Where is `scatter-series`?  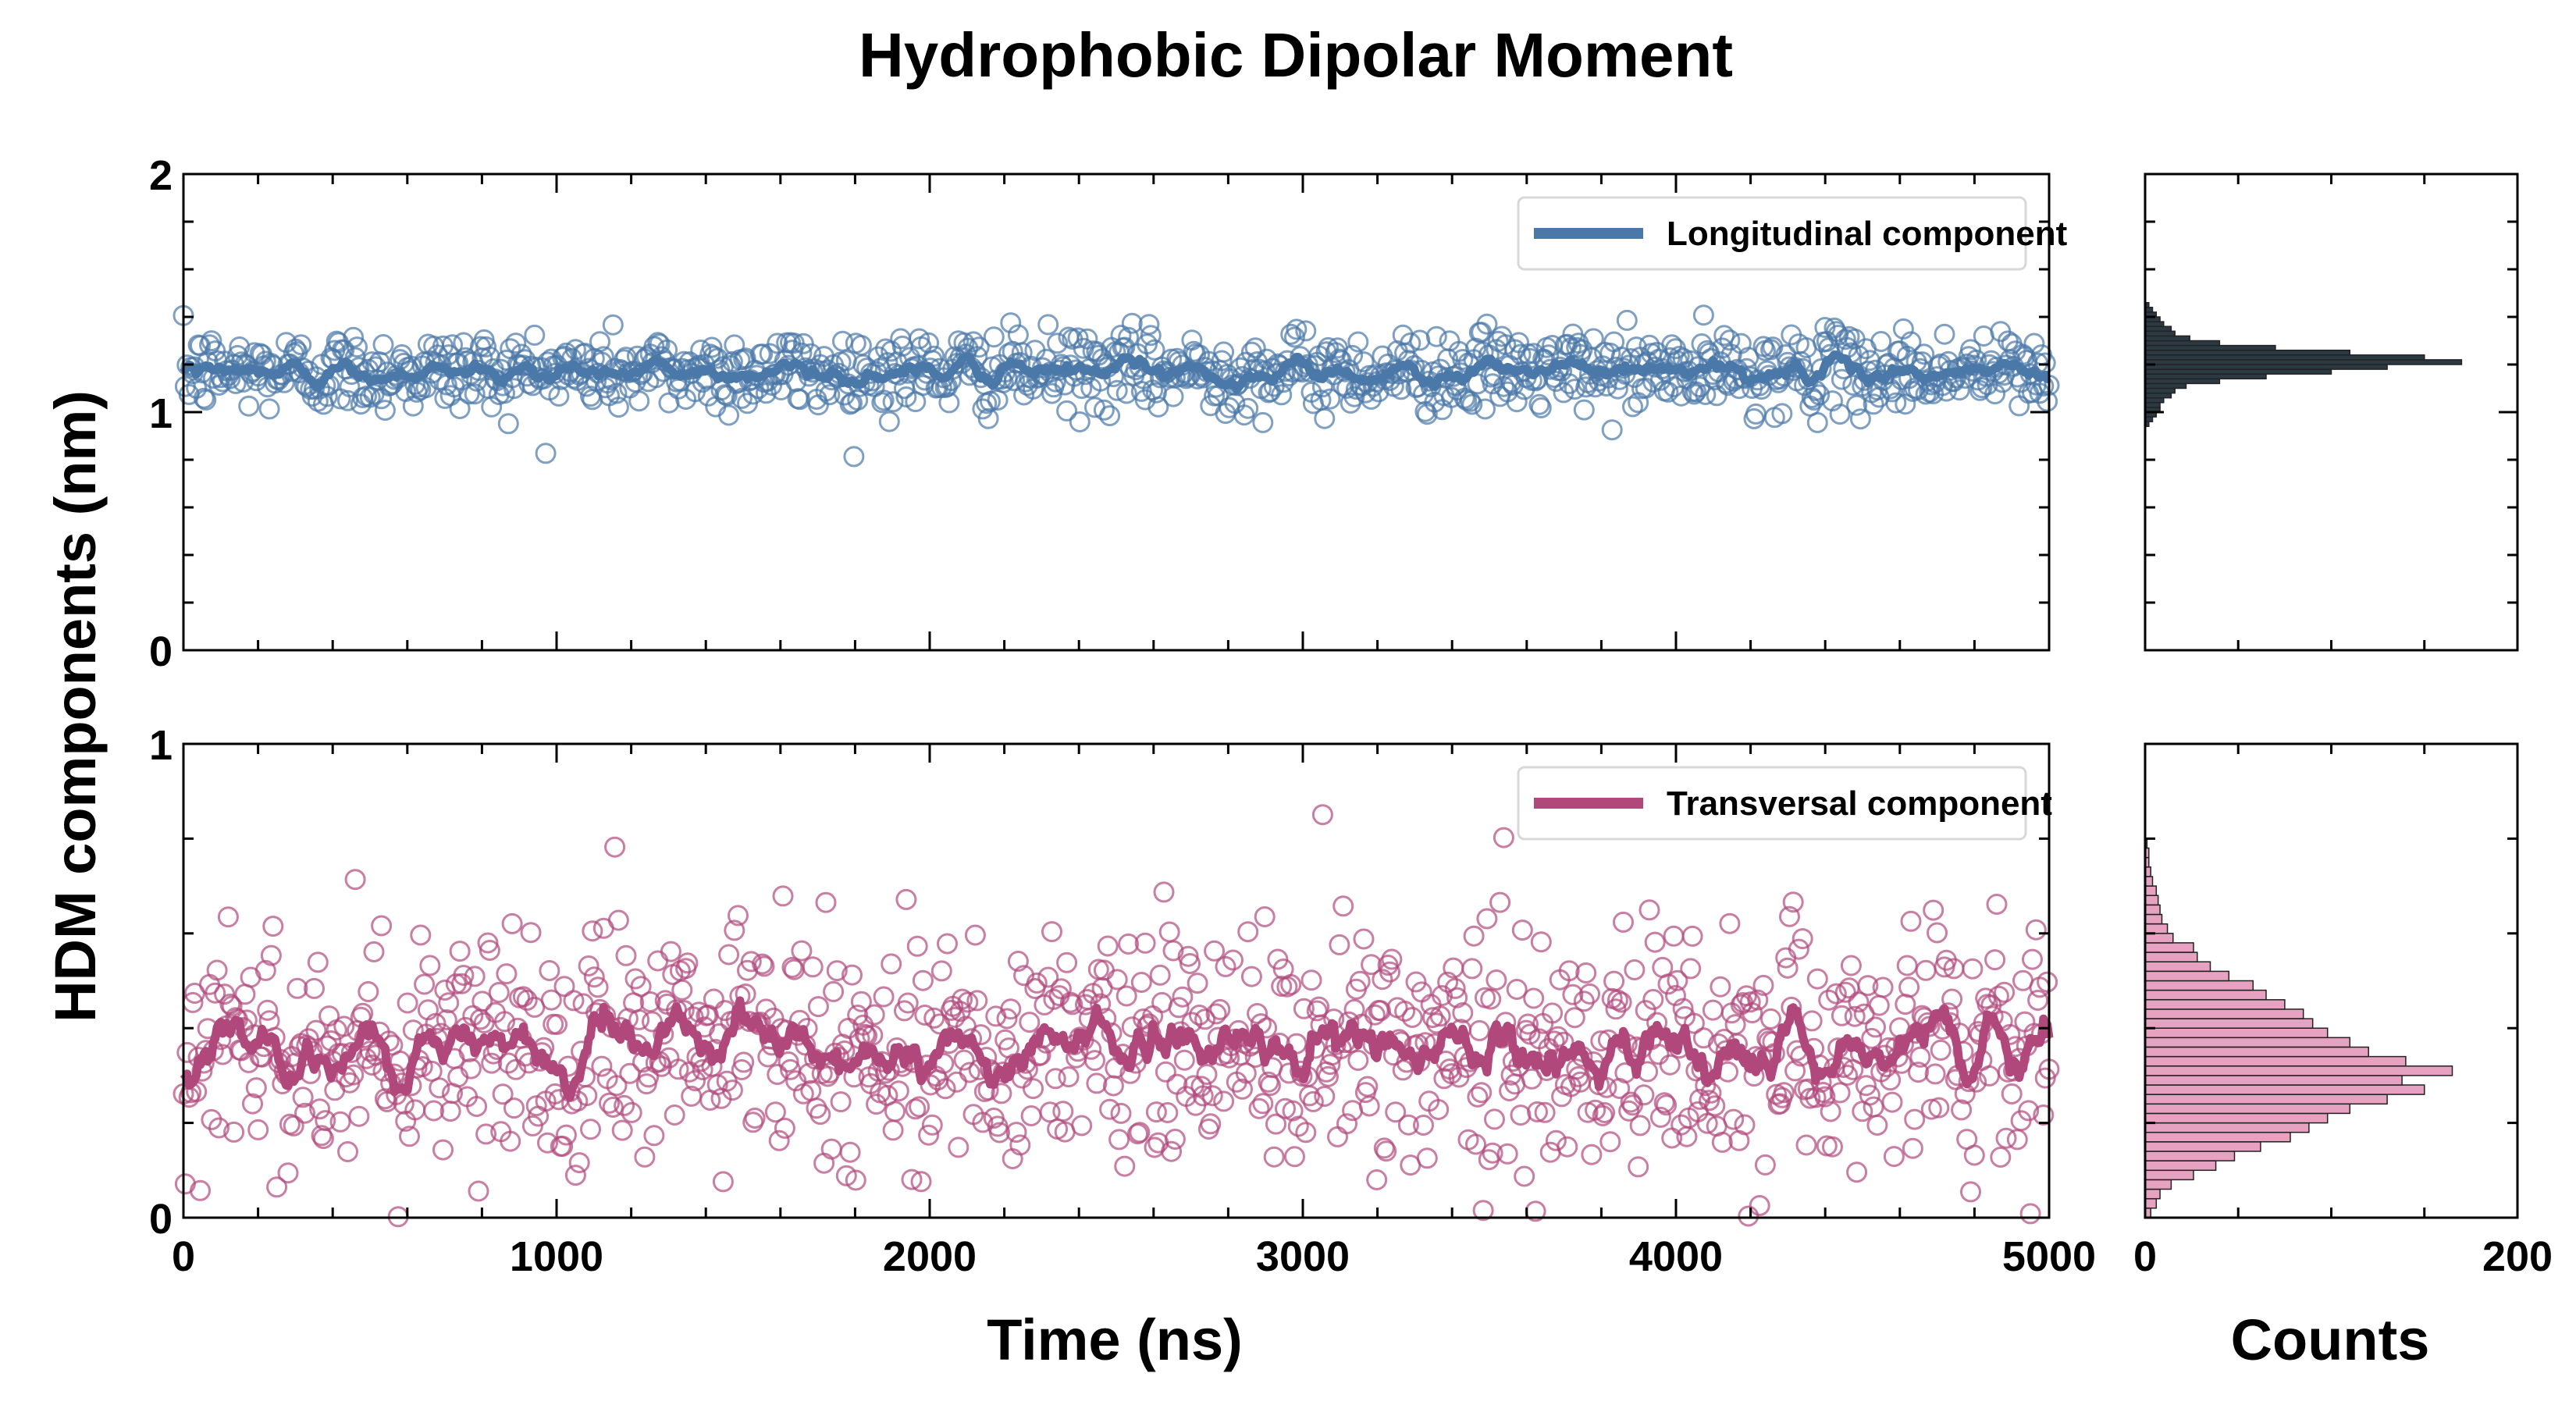 scatter-series is located at coordinates (1116, 386).